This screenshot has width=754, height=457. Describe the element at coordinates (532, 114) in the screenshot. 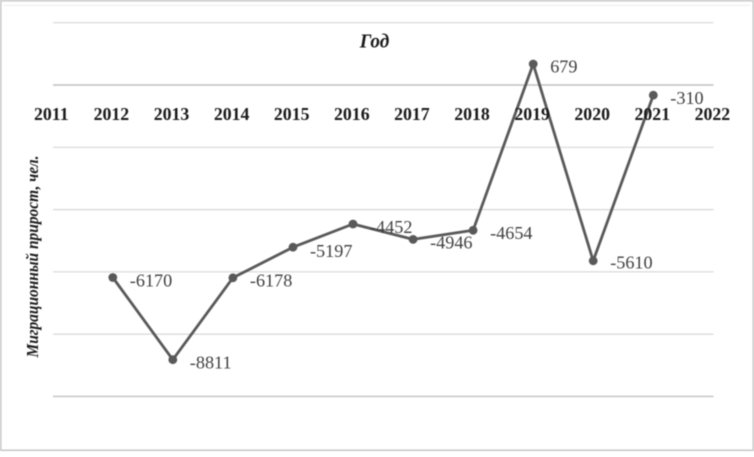

I see `svg-text: 2019` at that location.